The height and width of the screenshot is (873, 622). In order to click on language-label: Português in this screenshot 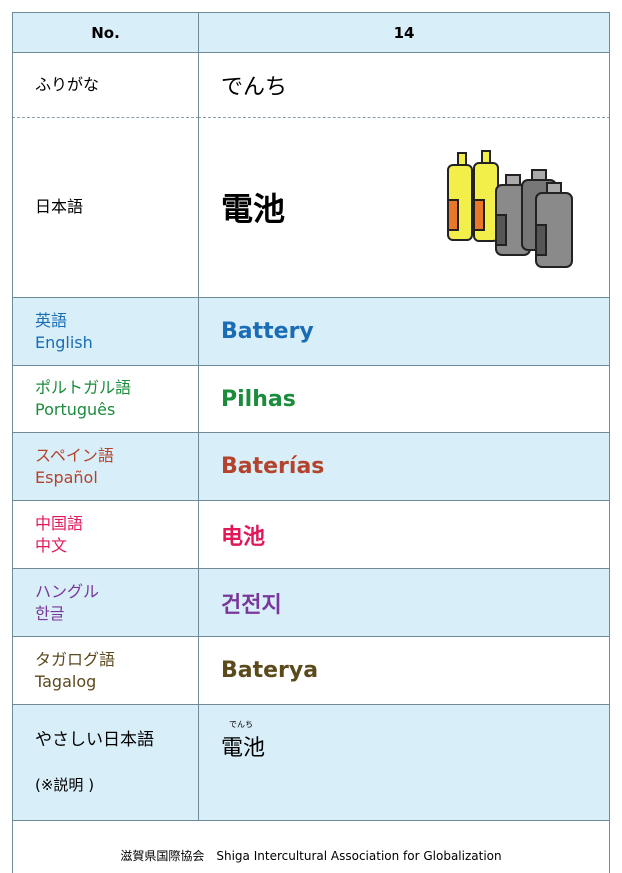, I will do `click(75, 409)`.